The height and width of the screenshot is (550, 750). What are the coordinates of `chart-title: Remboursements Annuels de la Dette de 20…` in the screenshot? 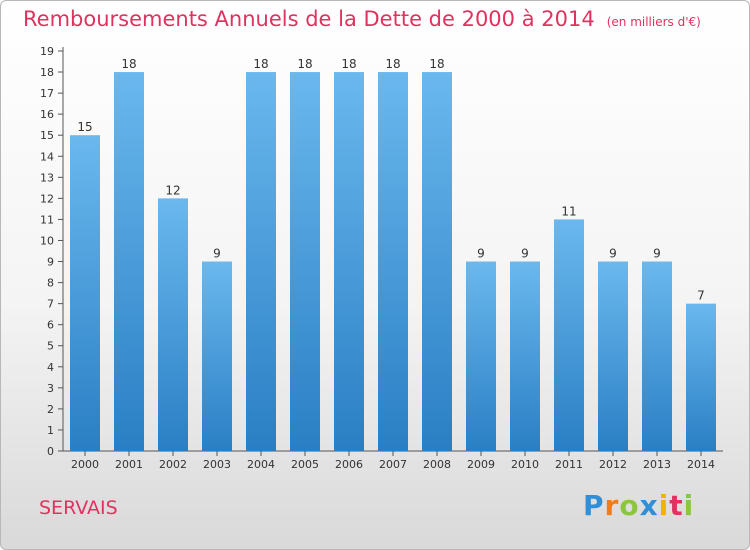 It's located at (309, 19).